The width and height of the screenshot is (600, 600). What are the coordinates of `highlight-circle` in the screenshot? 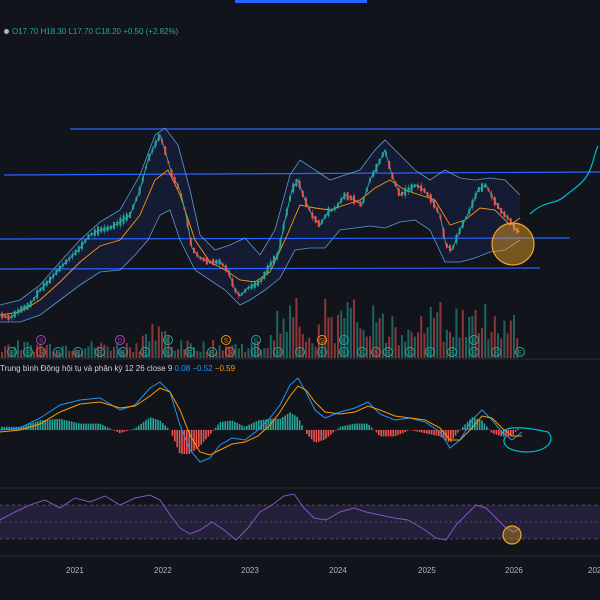 It's located at (513, 244).